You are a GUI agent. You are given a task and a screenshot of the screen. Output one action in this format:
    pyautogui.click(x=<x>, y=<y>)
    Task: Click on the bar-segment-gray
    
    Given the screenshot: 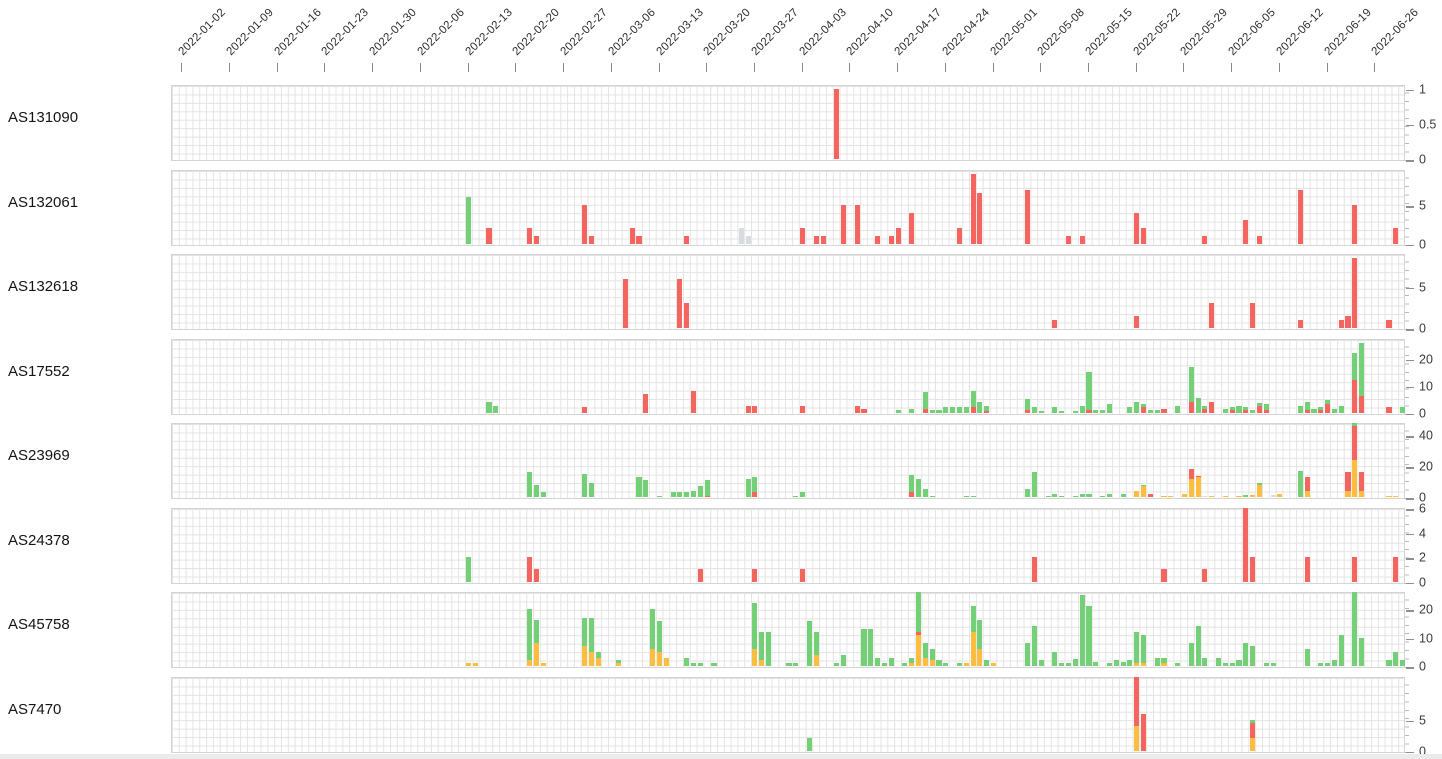 What is the action you would take?
    pyautogui.click(x=1273, y=495)
    